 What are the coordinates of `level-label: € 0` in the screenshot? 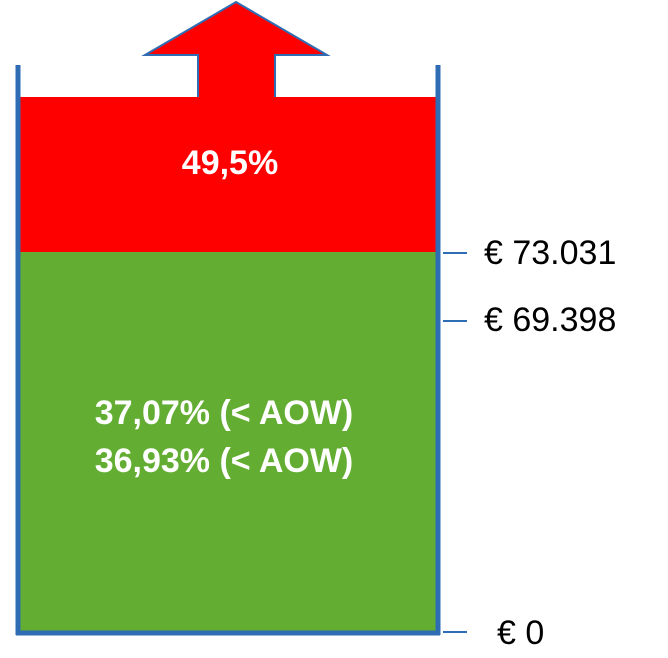 It's located at (520, 633).